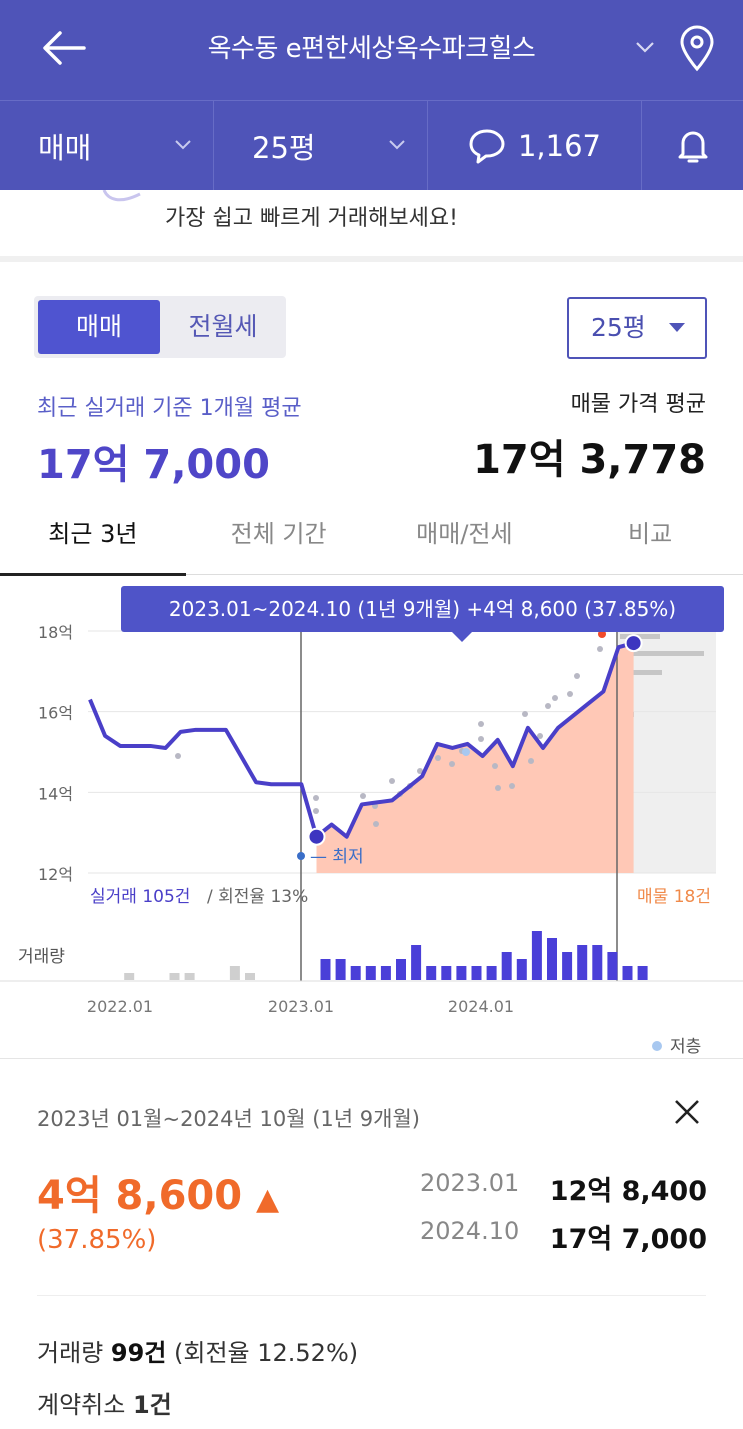 This screenshot has width=743, height=1429. What do you see at coordinates (685, 1046) in the screenshot?
I see `legend-low-floor-label: 저층` at bounding box center [685, 1046].